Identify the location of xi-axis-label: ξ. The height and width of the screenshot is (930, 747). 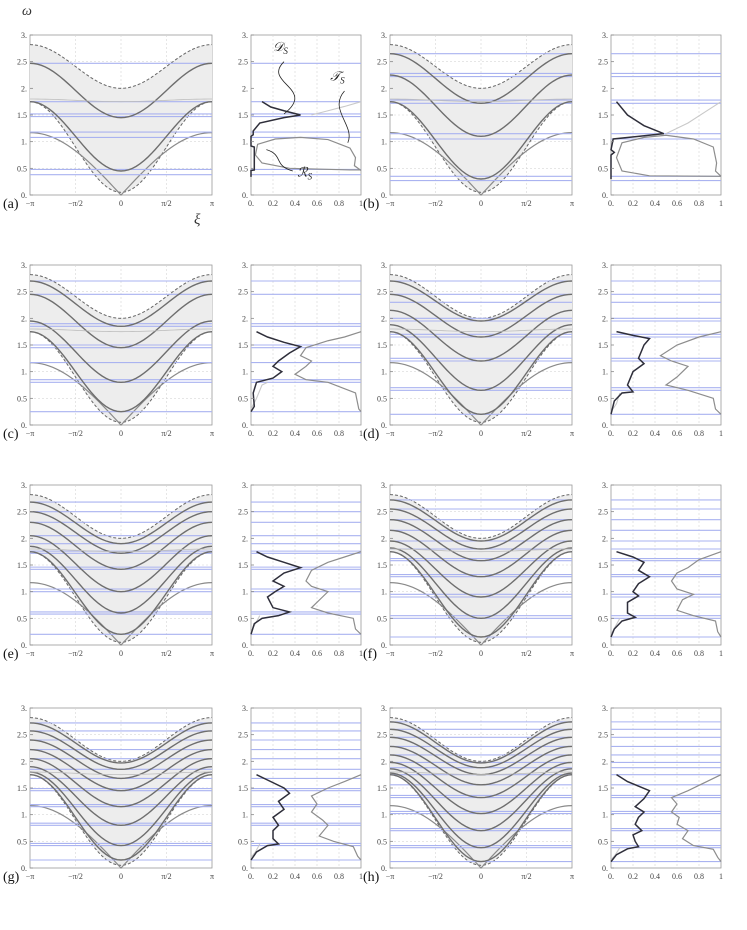
(197, 220).